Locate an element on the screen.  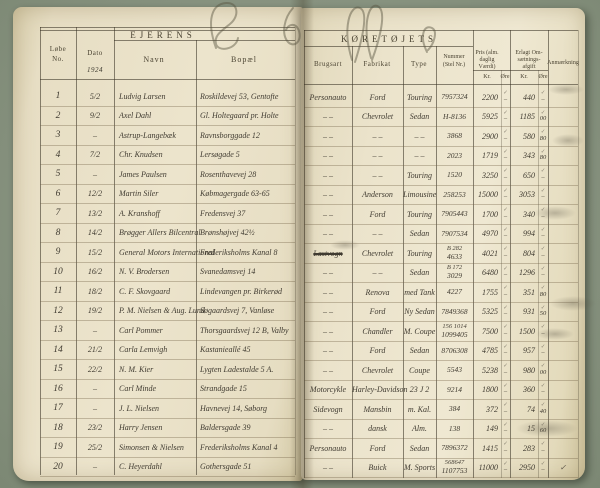
col-pris-3: Værdi) is located at coordinates (487, 67).